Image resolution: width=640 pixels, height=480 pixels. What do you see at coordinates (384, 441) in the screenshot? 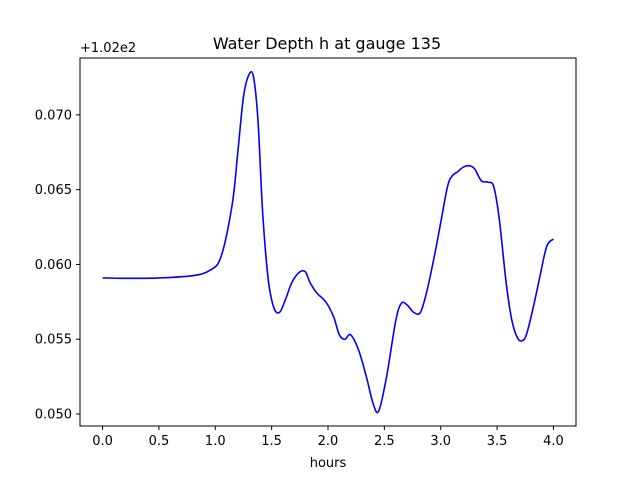
I see `x-tick-label: 2.5` at bounding box center [384, 441].